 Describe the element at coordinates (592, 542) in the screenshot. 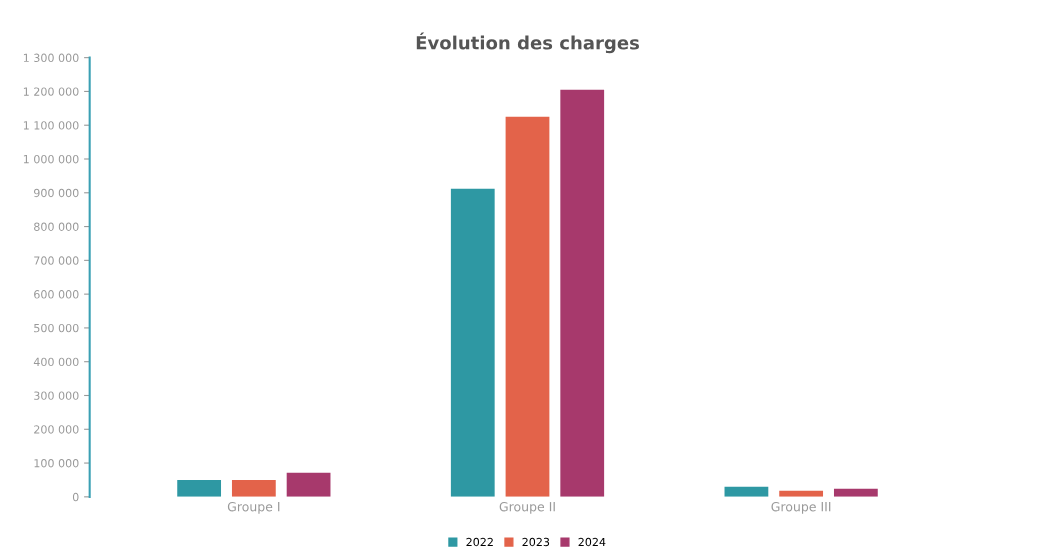

I see `legend-label: 2024` at that location.